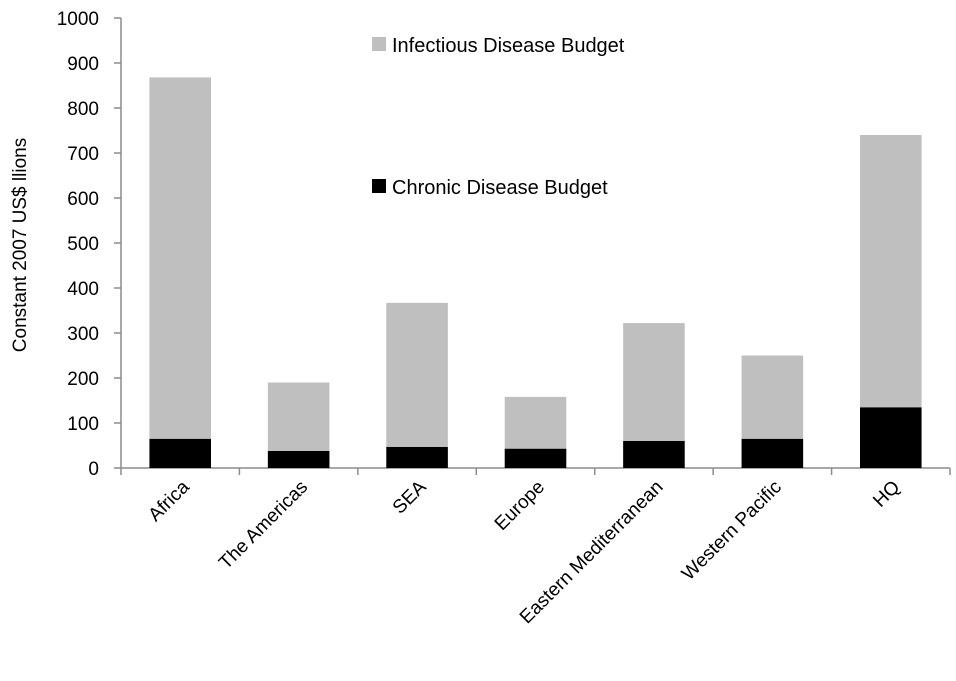 The height and width of the screenshot is (681, 956). Describe the element at coordinates (20, 245) in the screenshot. I see `y-axis-title: Constant 2007 US$ llions` at that location.